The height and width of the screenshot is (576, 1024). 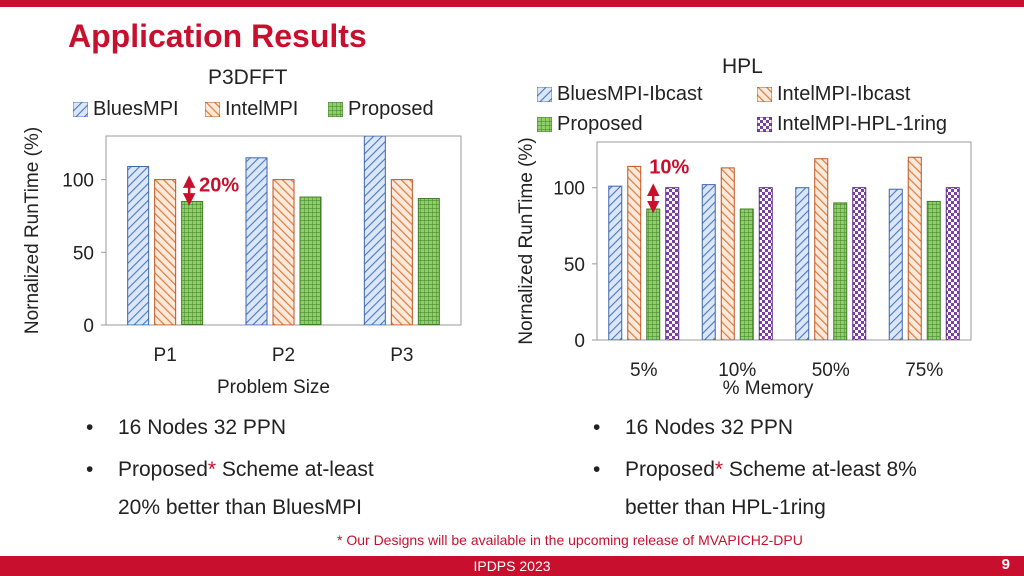 I want to click on hpl-x-axis-label: % Memory, so click(x=768, y=388).